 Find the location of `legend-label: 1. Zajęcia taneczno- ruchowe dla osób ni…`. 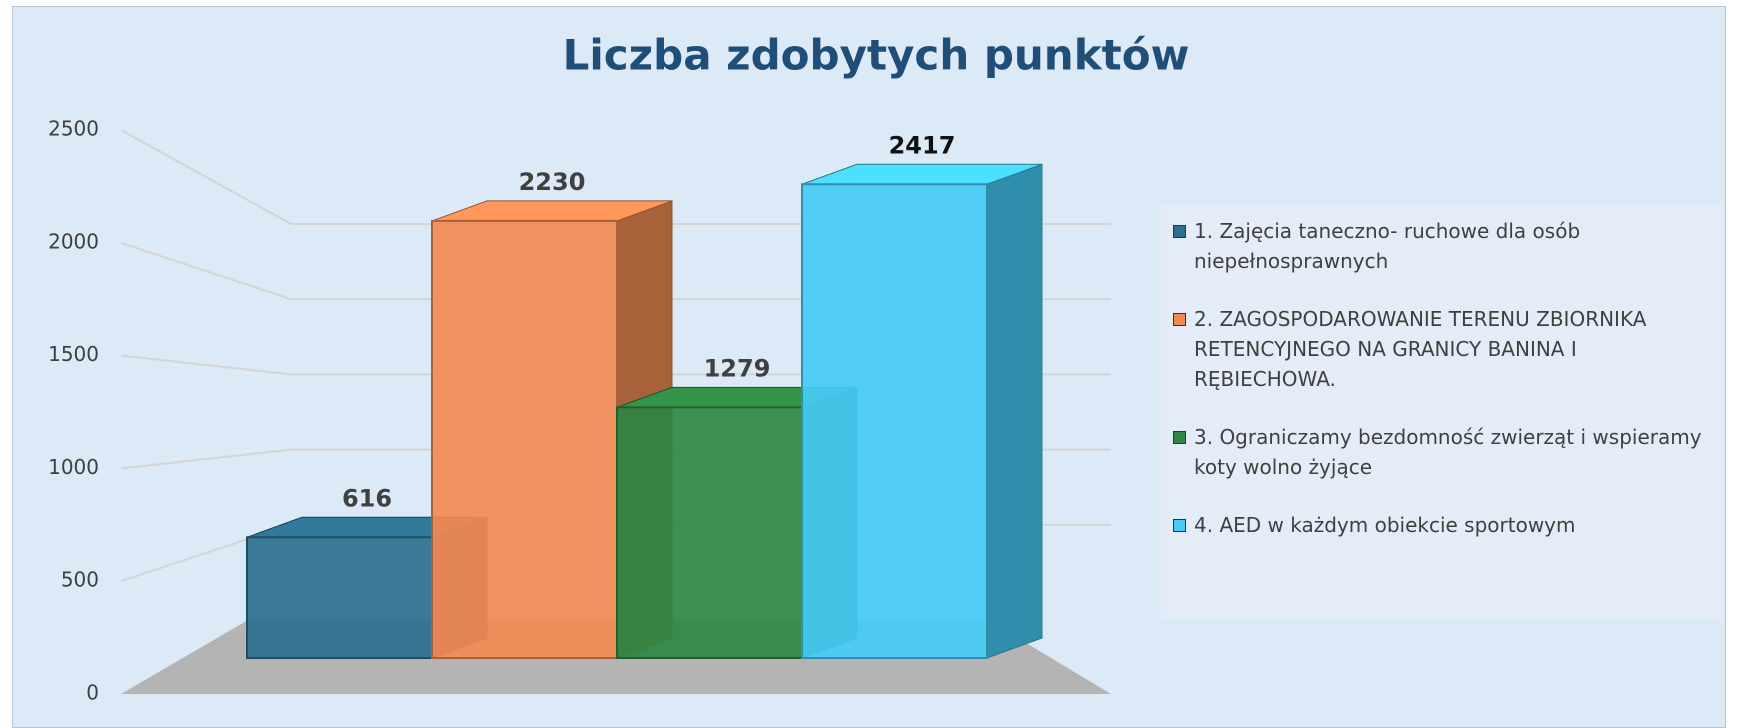

legend-label: 1. Zajęcia taneczno- ruchowe dla osób ni… is located at coordinates (1387, 246).